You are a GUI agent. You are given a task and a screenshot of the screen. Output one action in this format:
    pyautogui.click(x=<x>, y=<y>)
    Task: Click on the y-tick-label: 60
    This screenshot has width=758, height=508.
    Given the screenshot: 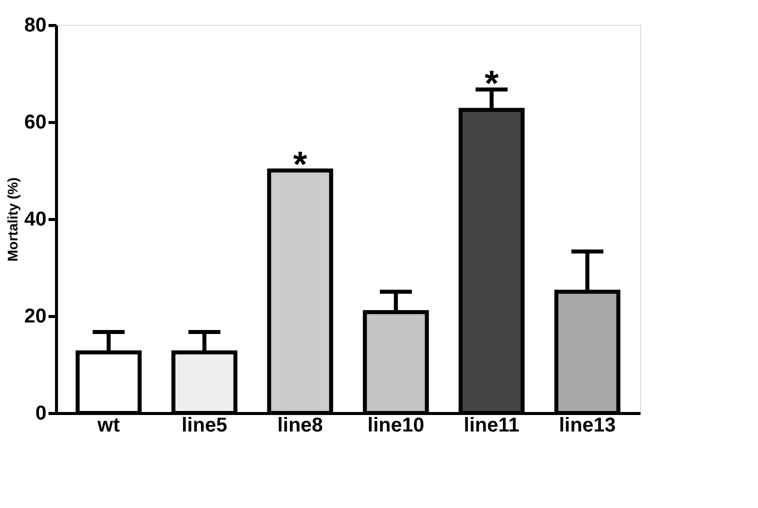 What is the action you would take?
    pyautogui.click(x=35, y=123)
    